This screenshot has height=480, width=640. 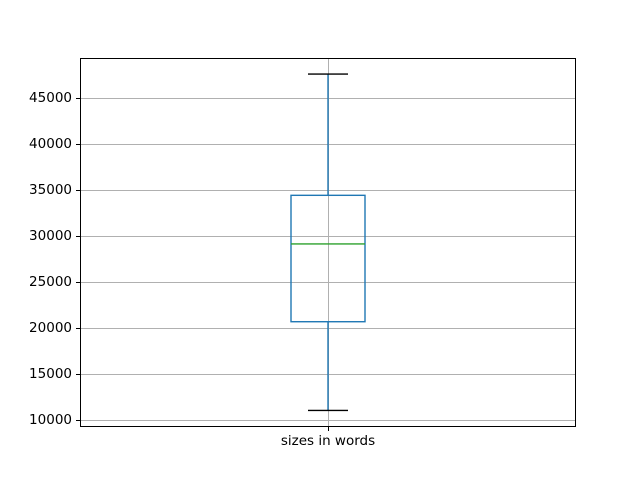 What do you see at coordinates (50, 327) in the screenshot?
I see `y-tick-label: 20000` at bounding box center [50, 327].